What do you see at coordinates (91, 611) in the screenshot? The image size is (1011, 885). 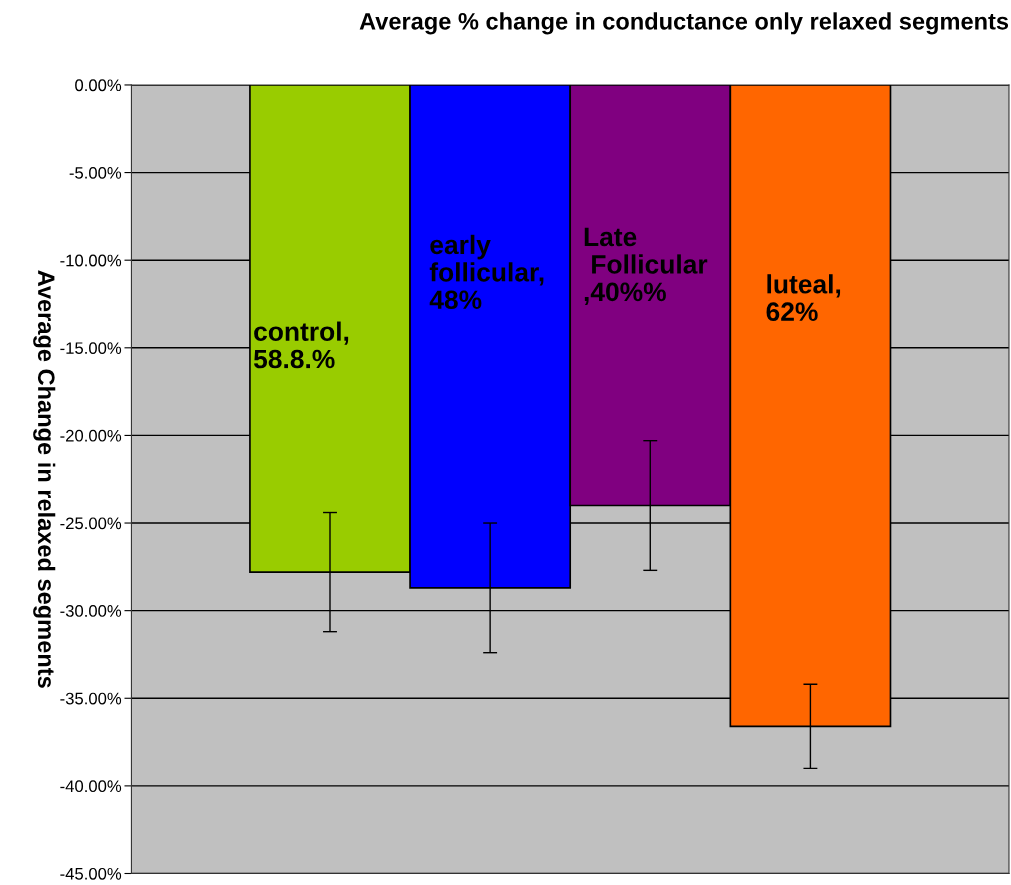 I see `y-tick-label: -30.00%` at bounding box center [91, 611].